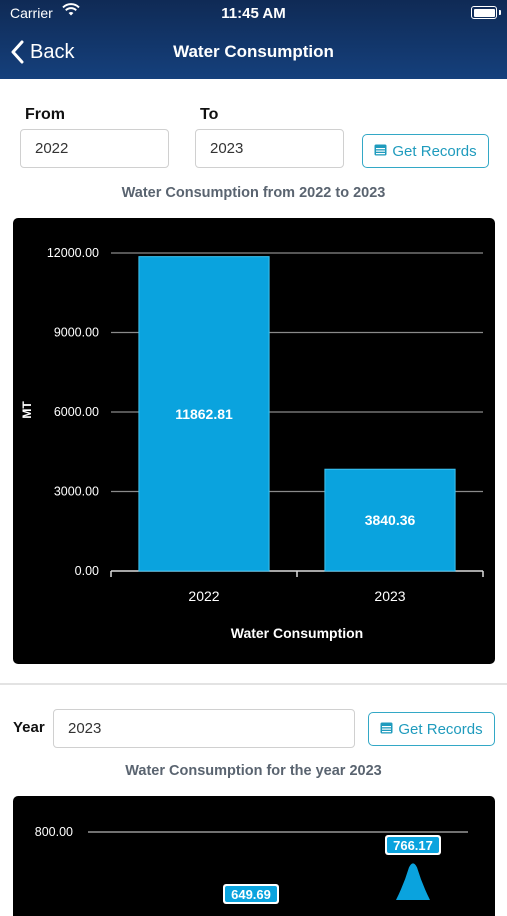 Image resolution: width=507 pixels, height=916 pixels. I want to click on to-label: To, so click(209, 114).